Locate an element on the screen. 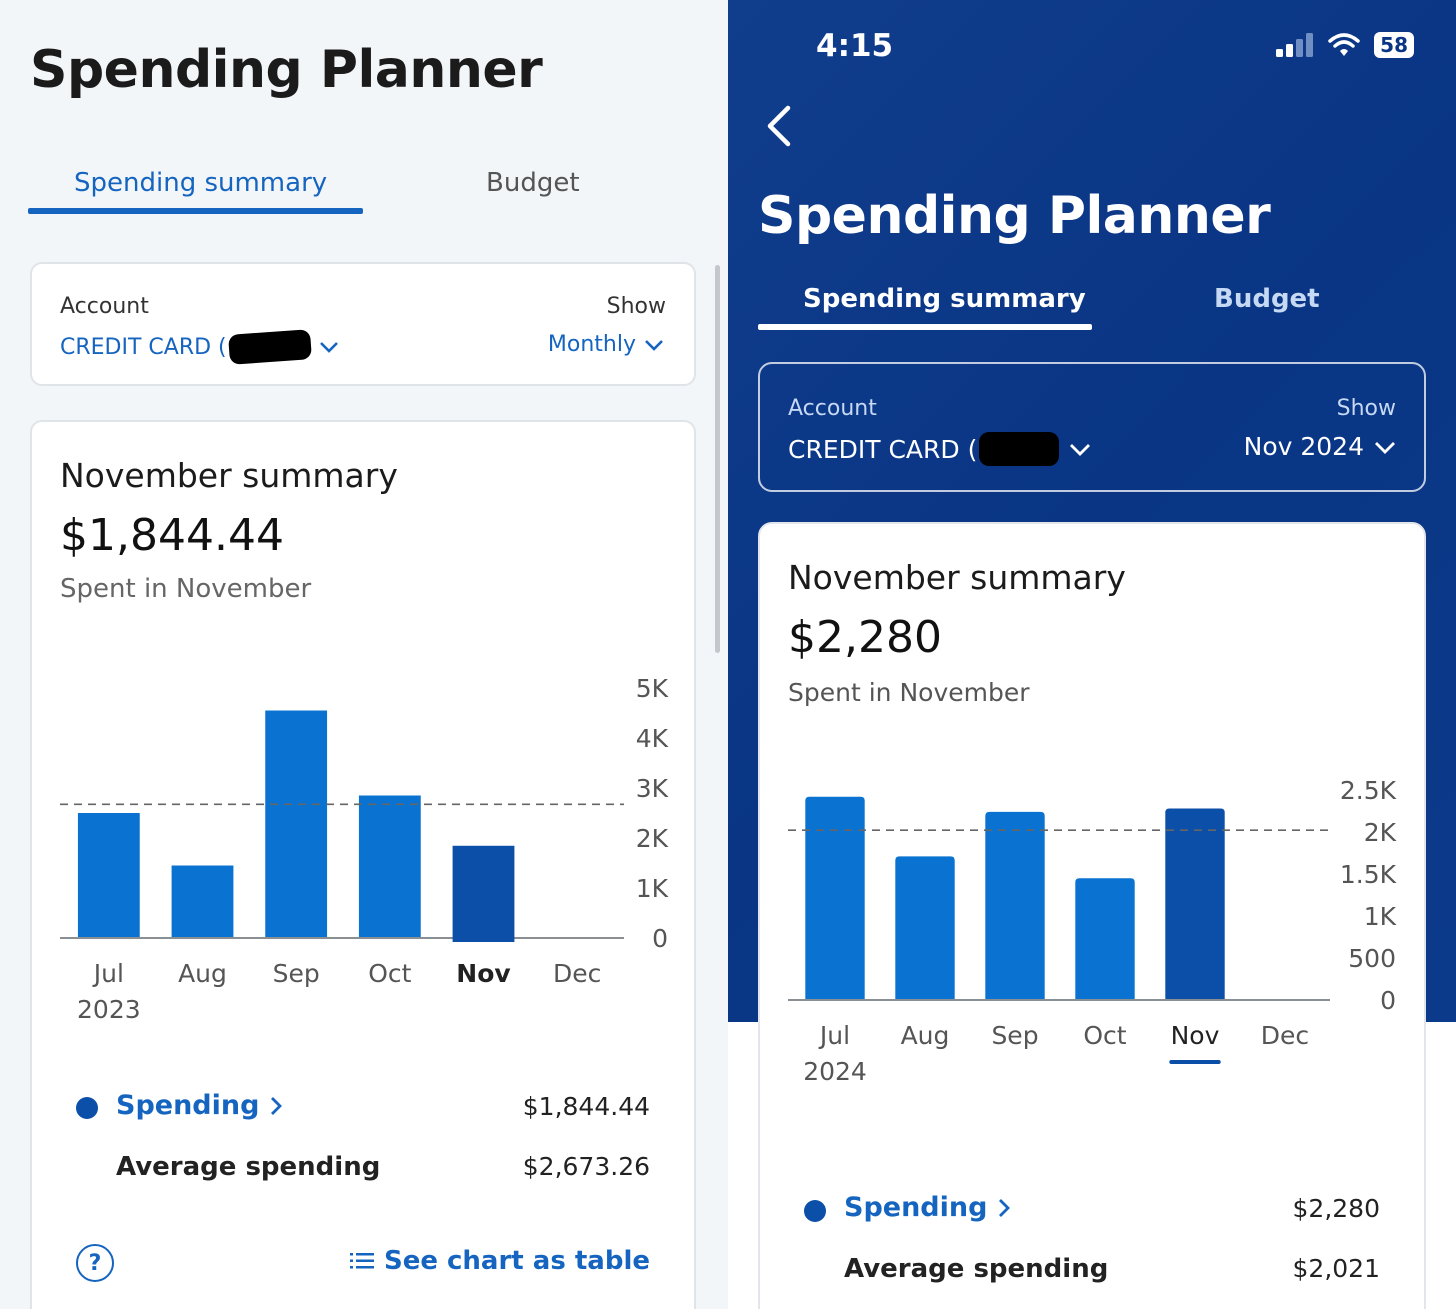  period-dropdown: Nov 2024 is located at coordinates (1320, 446).